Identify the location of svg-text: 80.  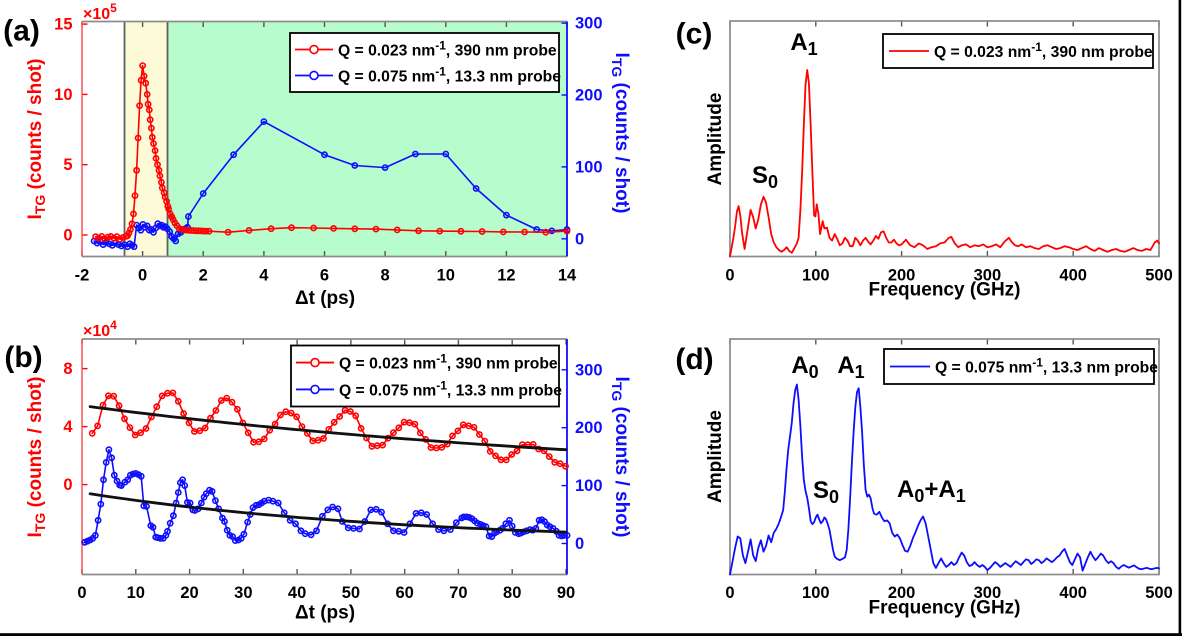
(512, 593).